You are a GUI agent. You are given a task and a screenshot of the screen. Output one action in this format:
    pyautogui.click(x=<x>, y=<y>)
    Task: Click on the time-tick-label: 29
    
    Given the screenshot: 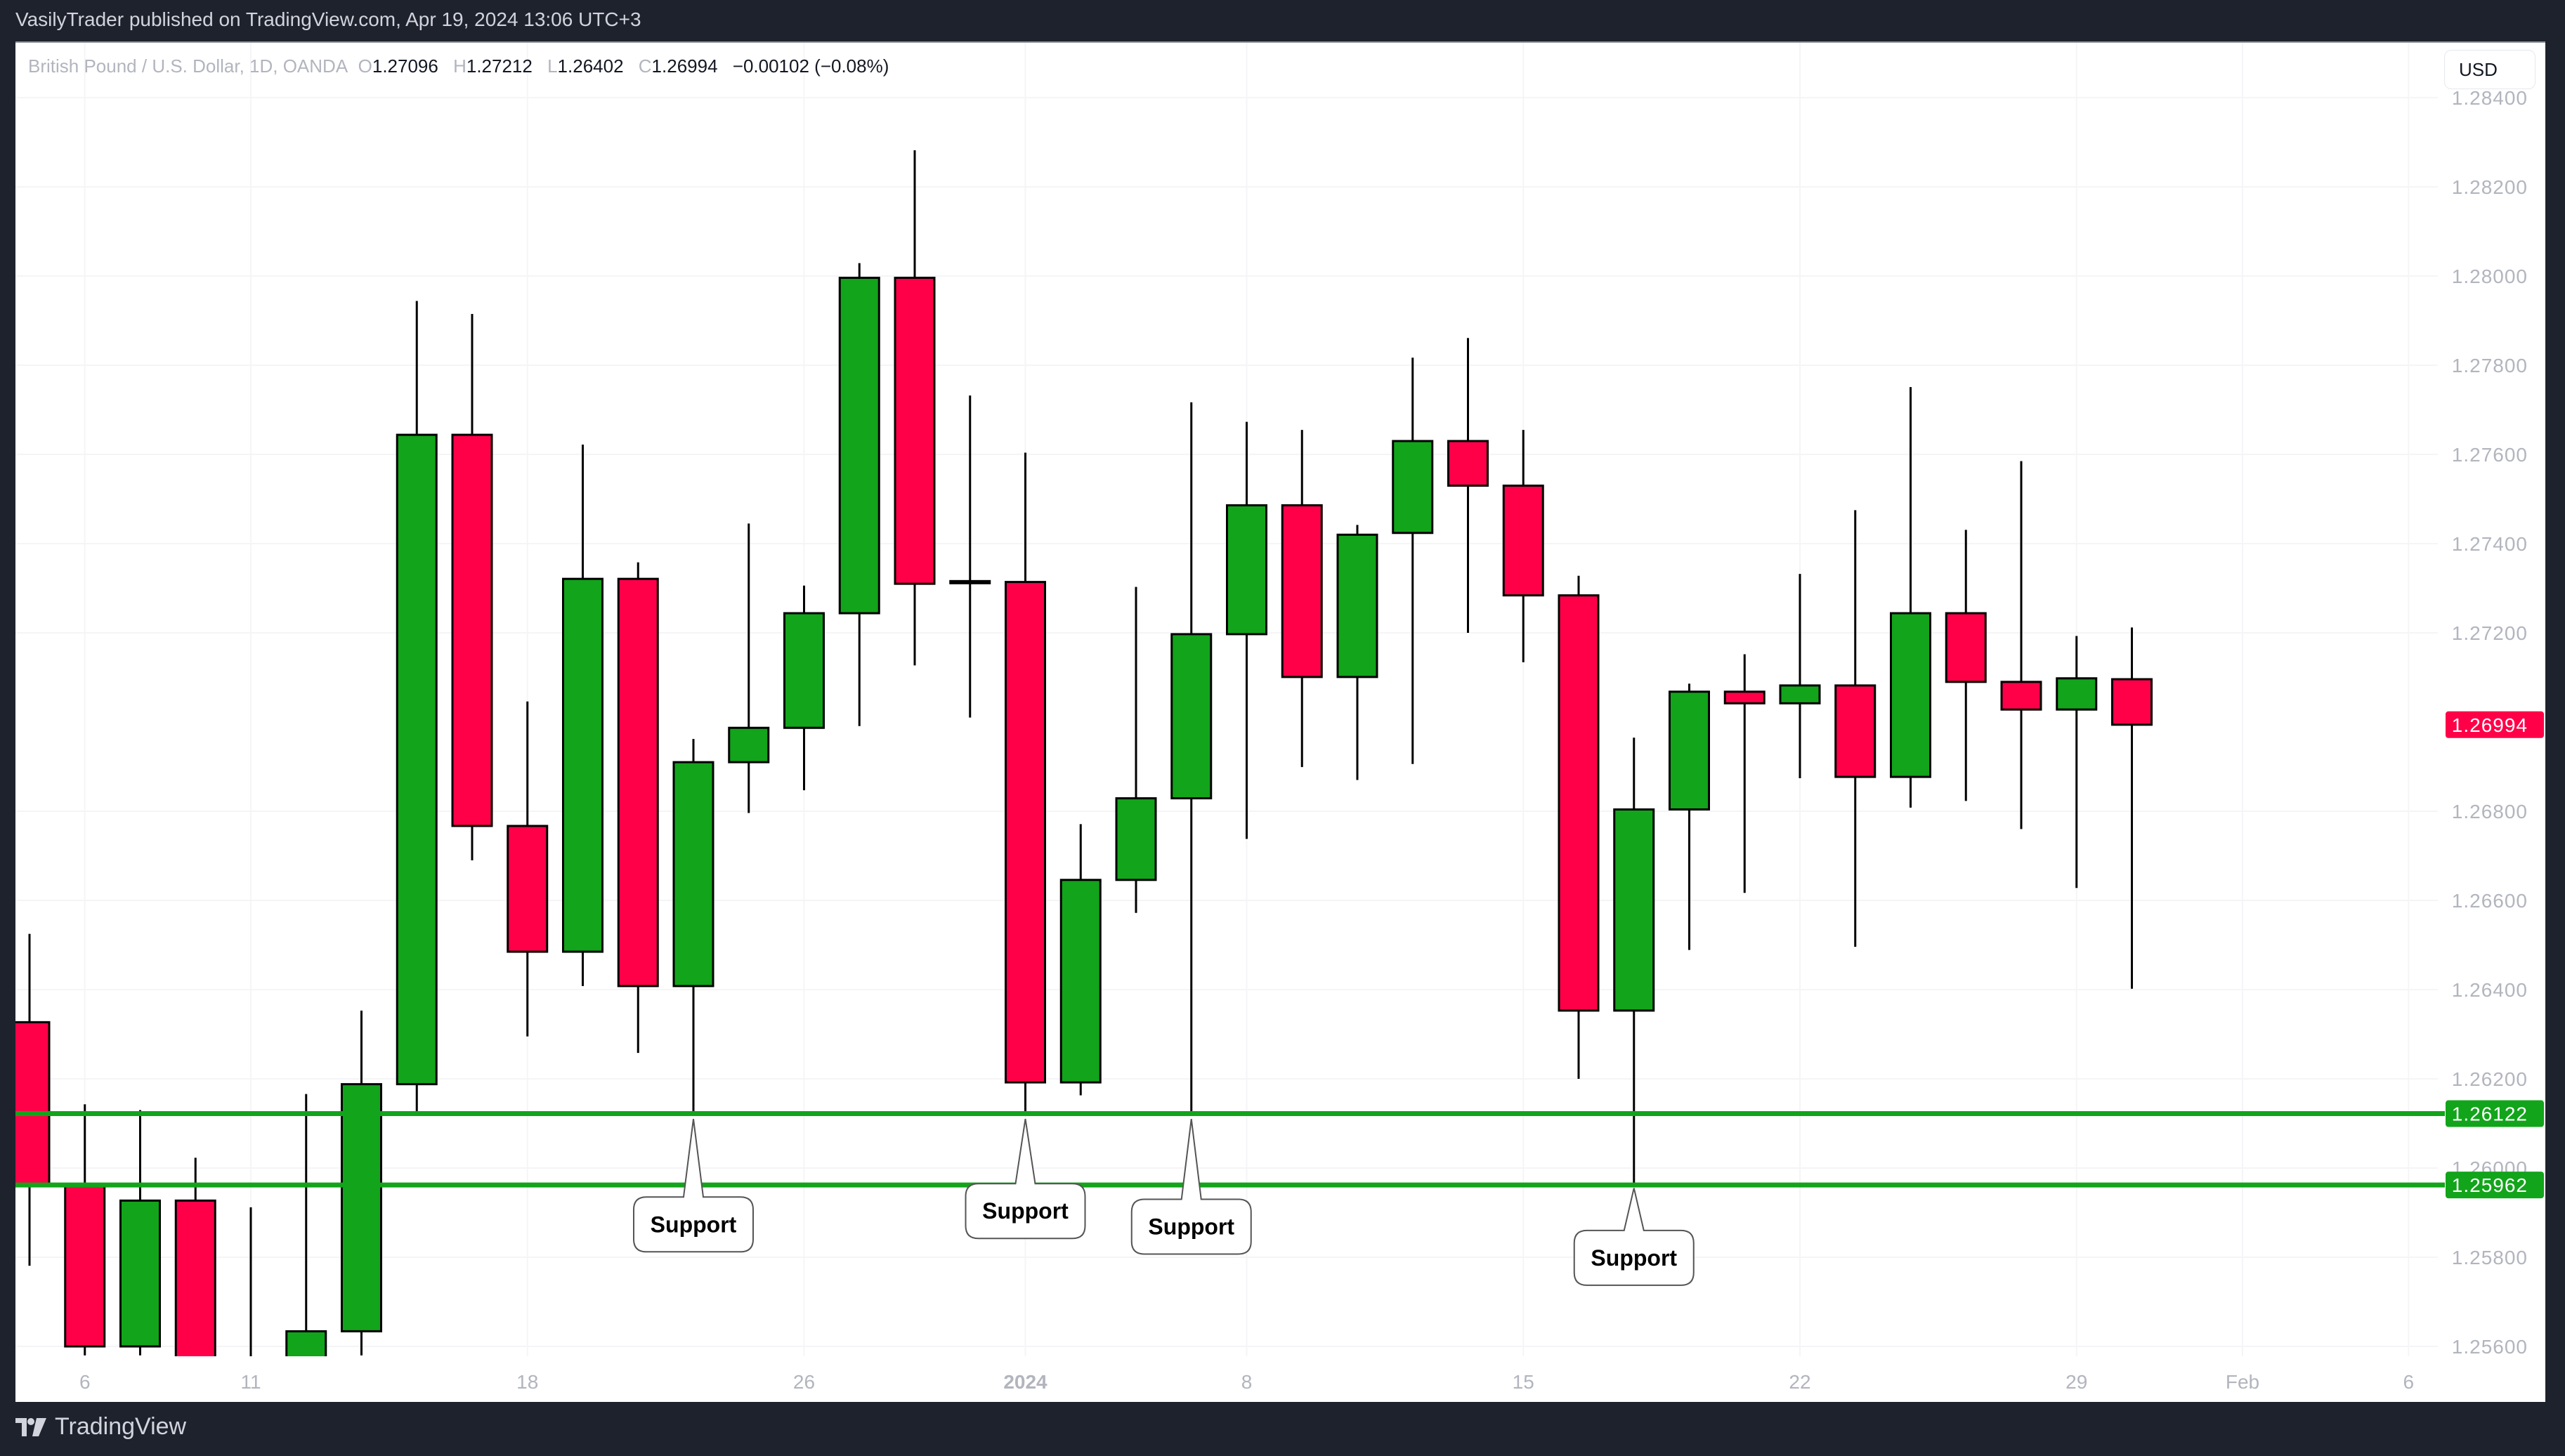 What is the action you would take?
    pyautogui.click(x=2076, y=1382)
    